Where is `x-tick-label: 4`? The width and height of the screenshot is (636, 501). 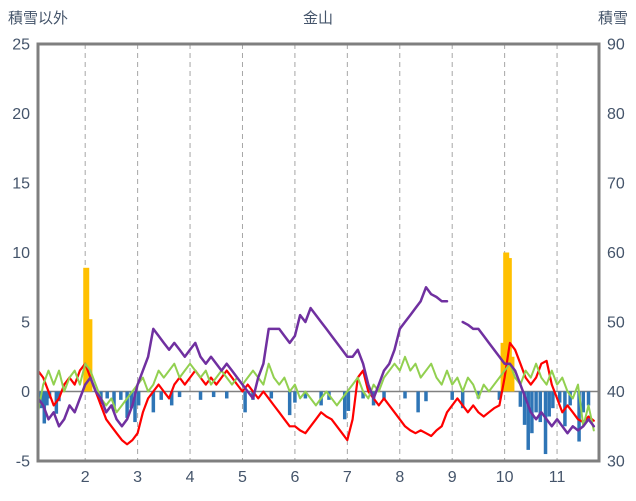
x-tick-label: 4 is located at coordinates (190, 477).